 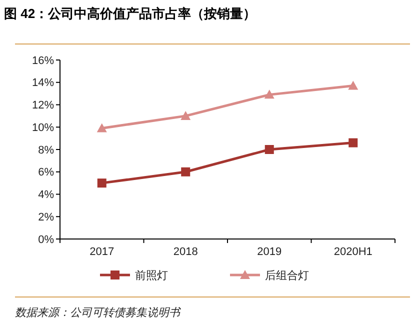 What do you see at coordinates (46, 240) in the screenshot?
I see `y-tick-label: 0%` at bounding box center [46, 240].